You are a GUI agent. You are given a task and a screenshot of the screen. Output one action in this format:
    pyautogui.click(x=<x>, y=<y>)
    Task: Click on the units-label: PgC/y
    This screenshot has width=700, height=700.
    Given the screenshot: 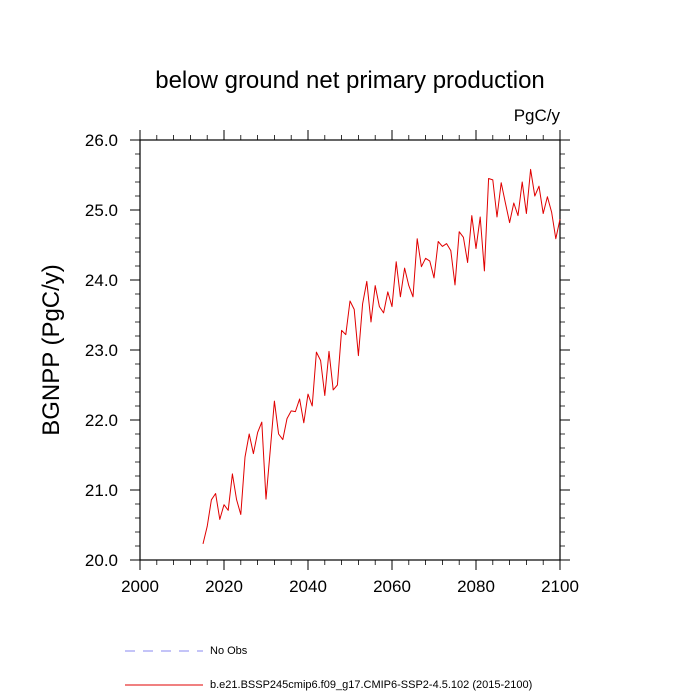 What is the action you would take?
    pyautogui.click(x=536, y=115)
    